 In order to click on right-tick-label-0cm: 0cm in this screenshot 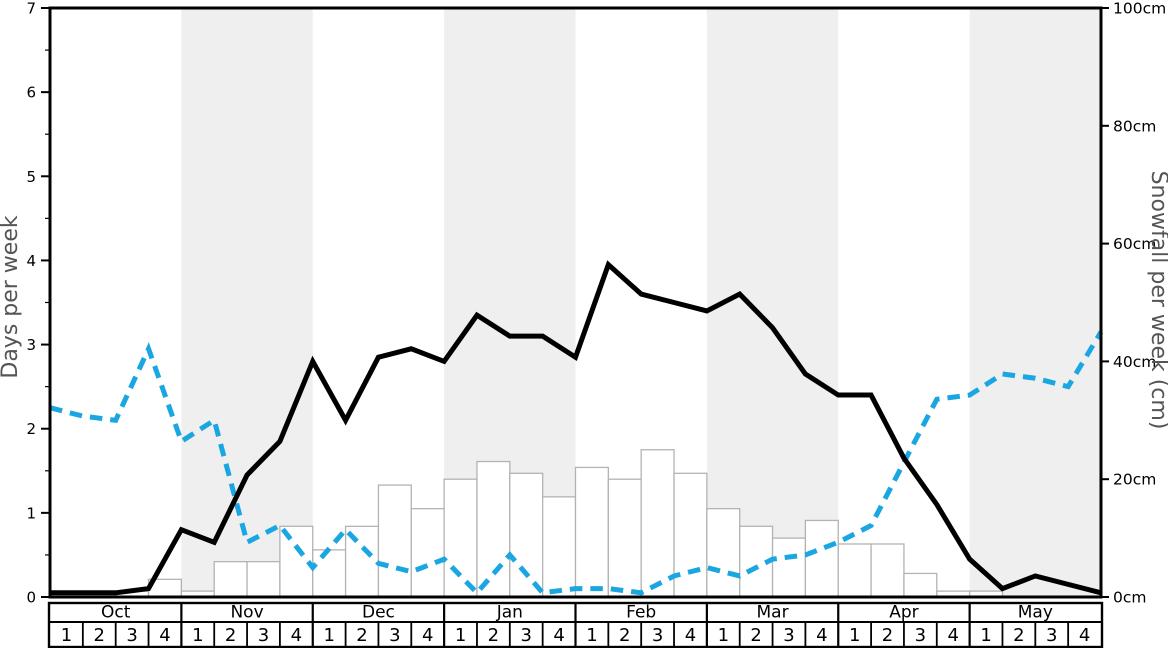, I will do `click(1129, 598)`.